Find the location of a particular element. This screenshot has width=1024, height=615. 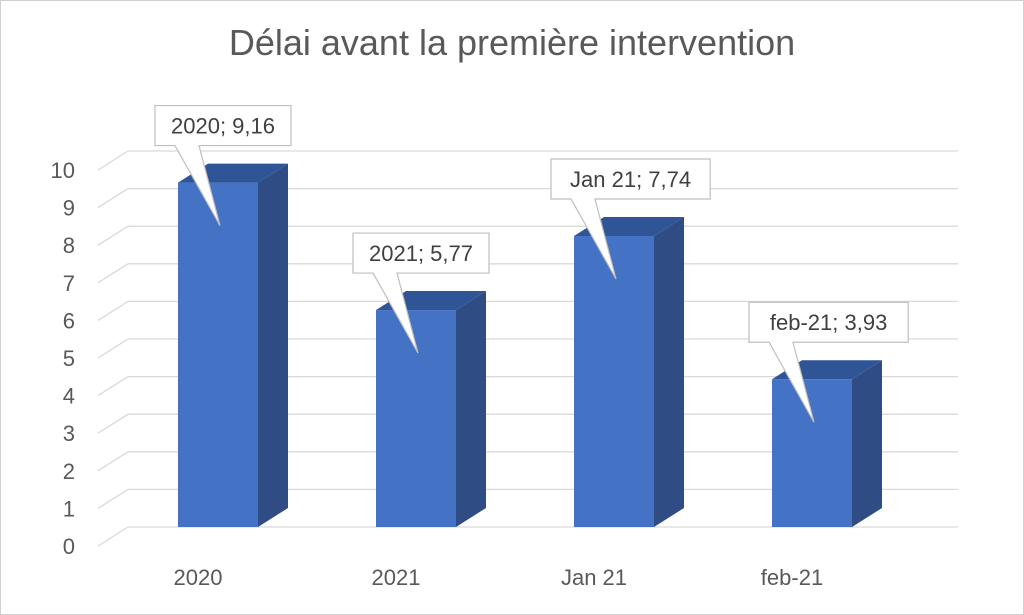

y-tick-label: 4 is located at coordinates (69, 396).